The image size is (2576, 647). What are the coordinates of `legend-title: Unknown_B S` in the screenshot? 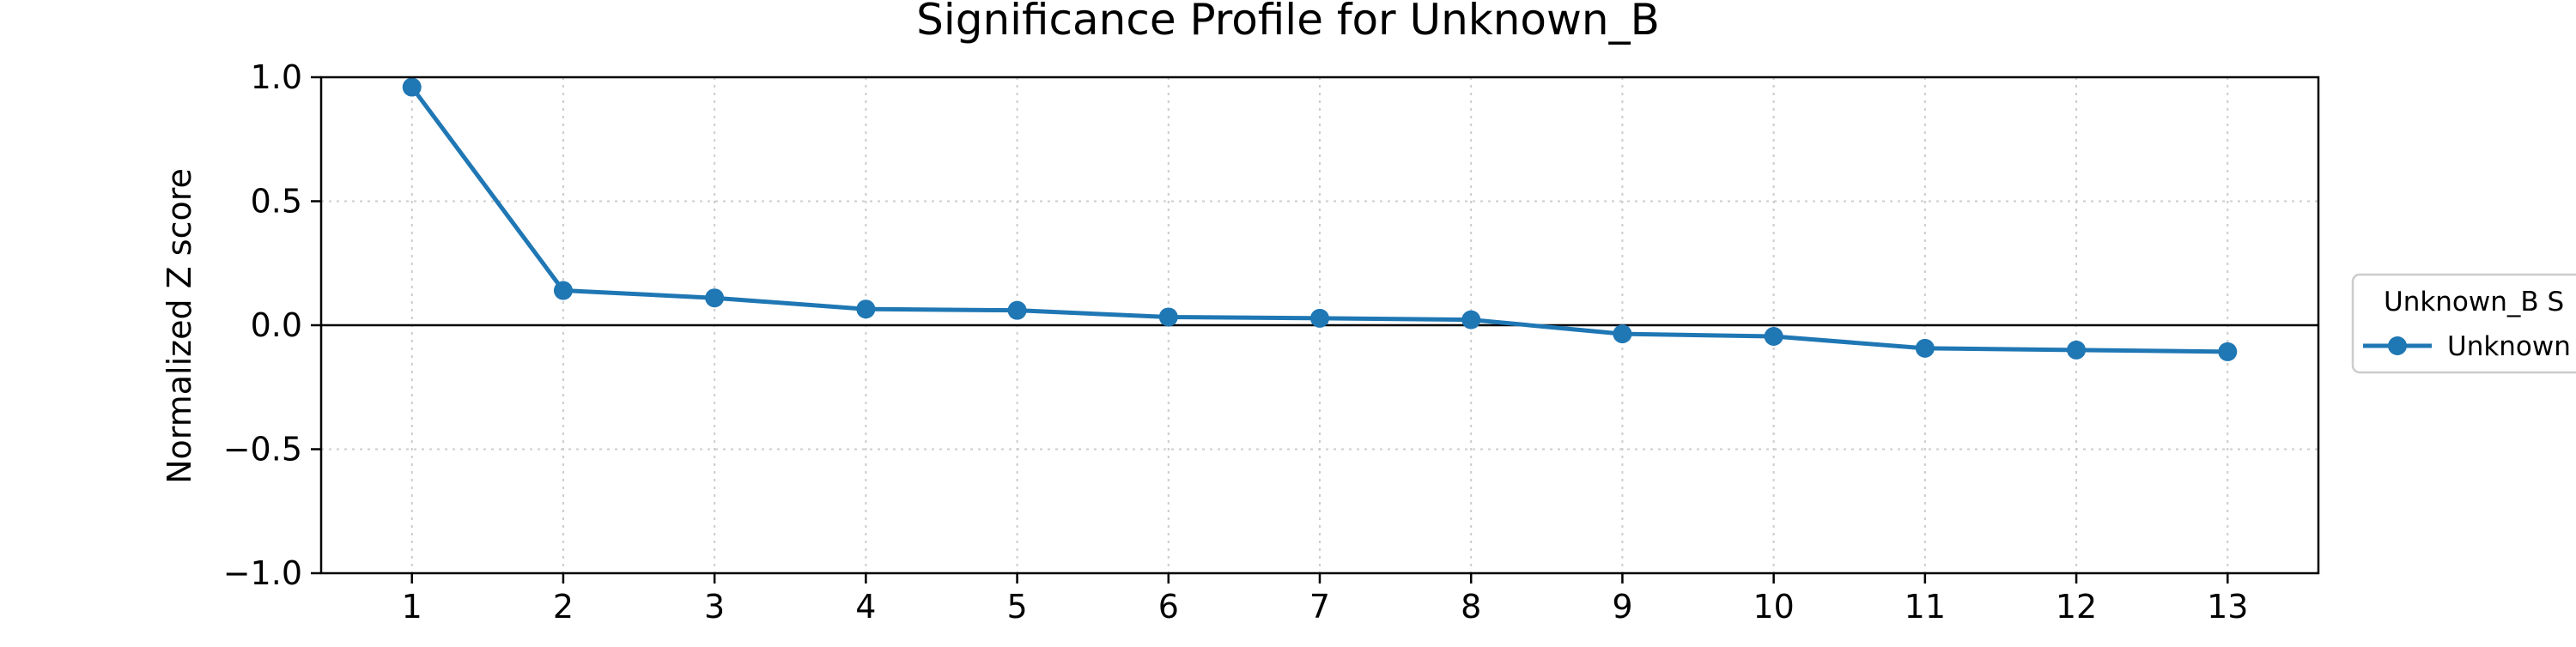 It's located at (2474, 302).